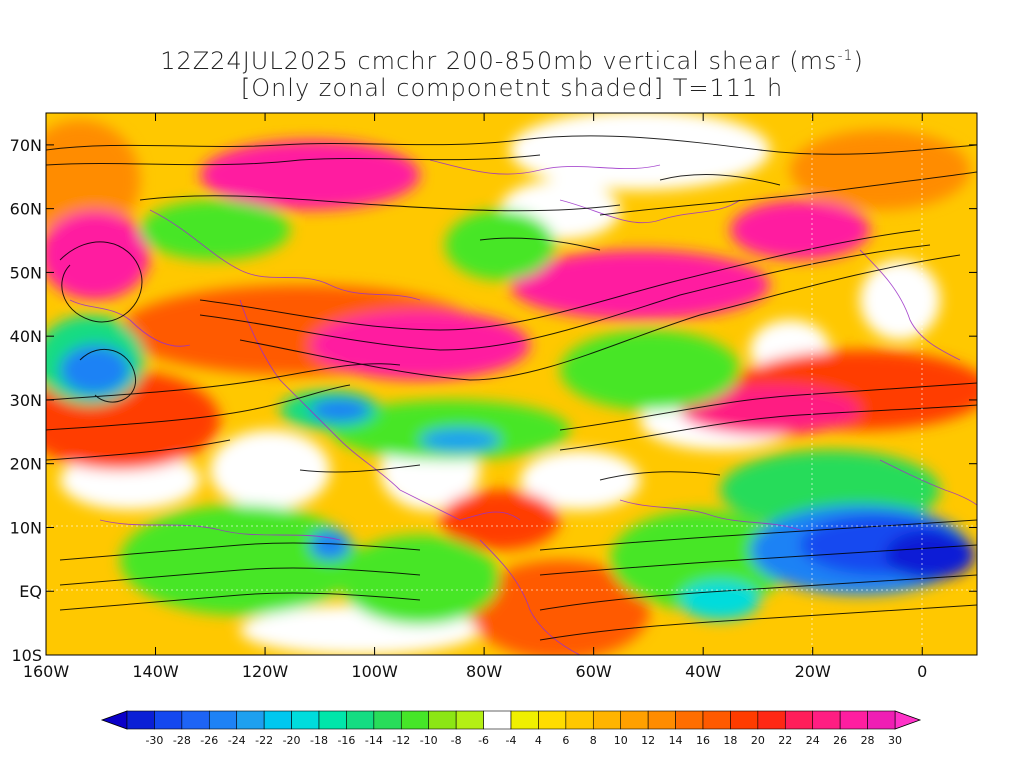 The image size is (1024, 768). What do you see at coordinates (155, 671) in the screenshot?
I see `lon-tick-label: 140W` at bounding box center [155, 671].